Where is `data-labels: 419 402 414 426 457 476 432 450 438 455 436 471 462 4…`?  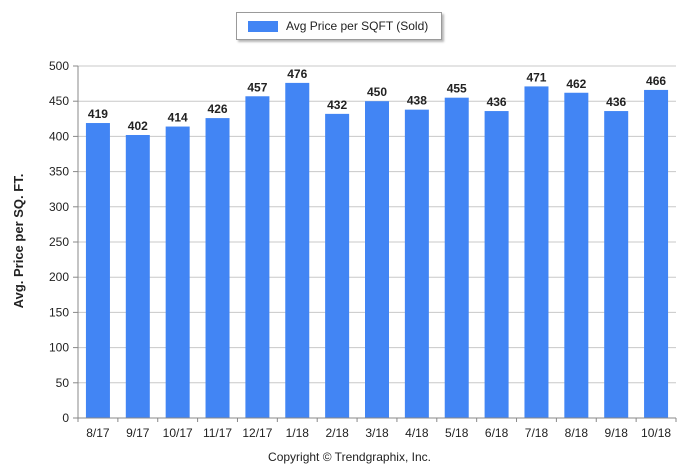
data-labels: 419 402 414 426 457 476 432 450 438 455 436 471 462 4… is located at coordinates (377, 100).